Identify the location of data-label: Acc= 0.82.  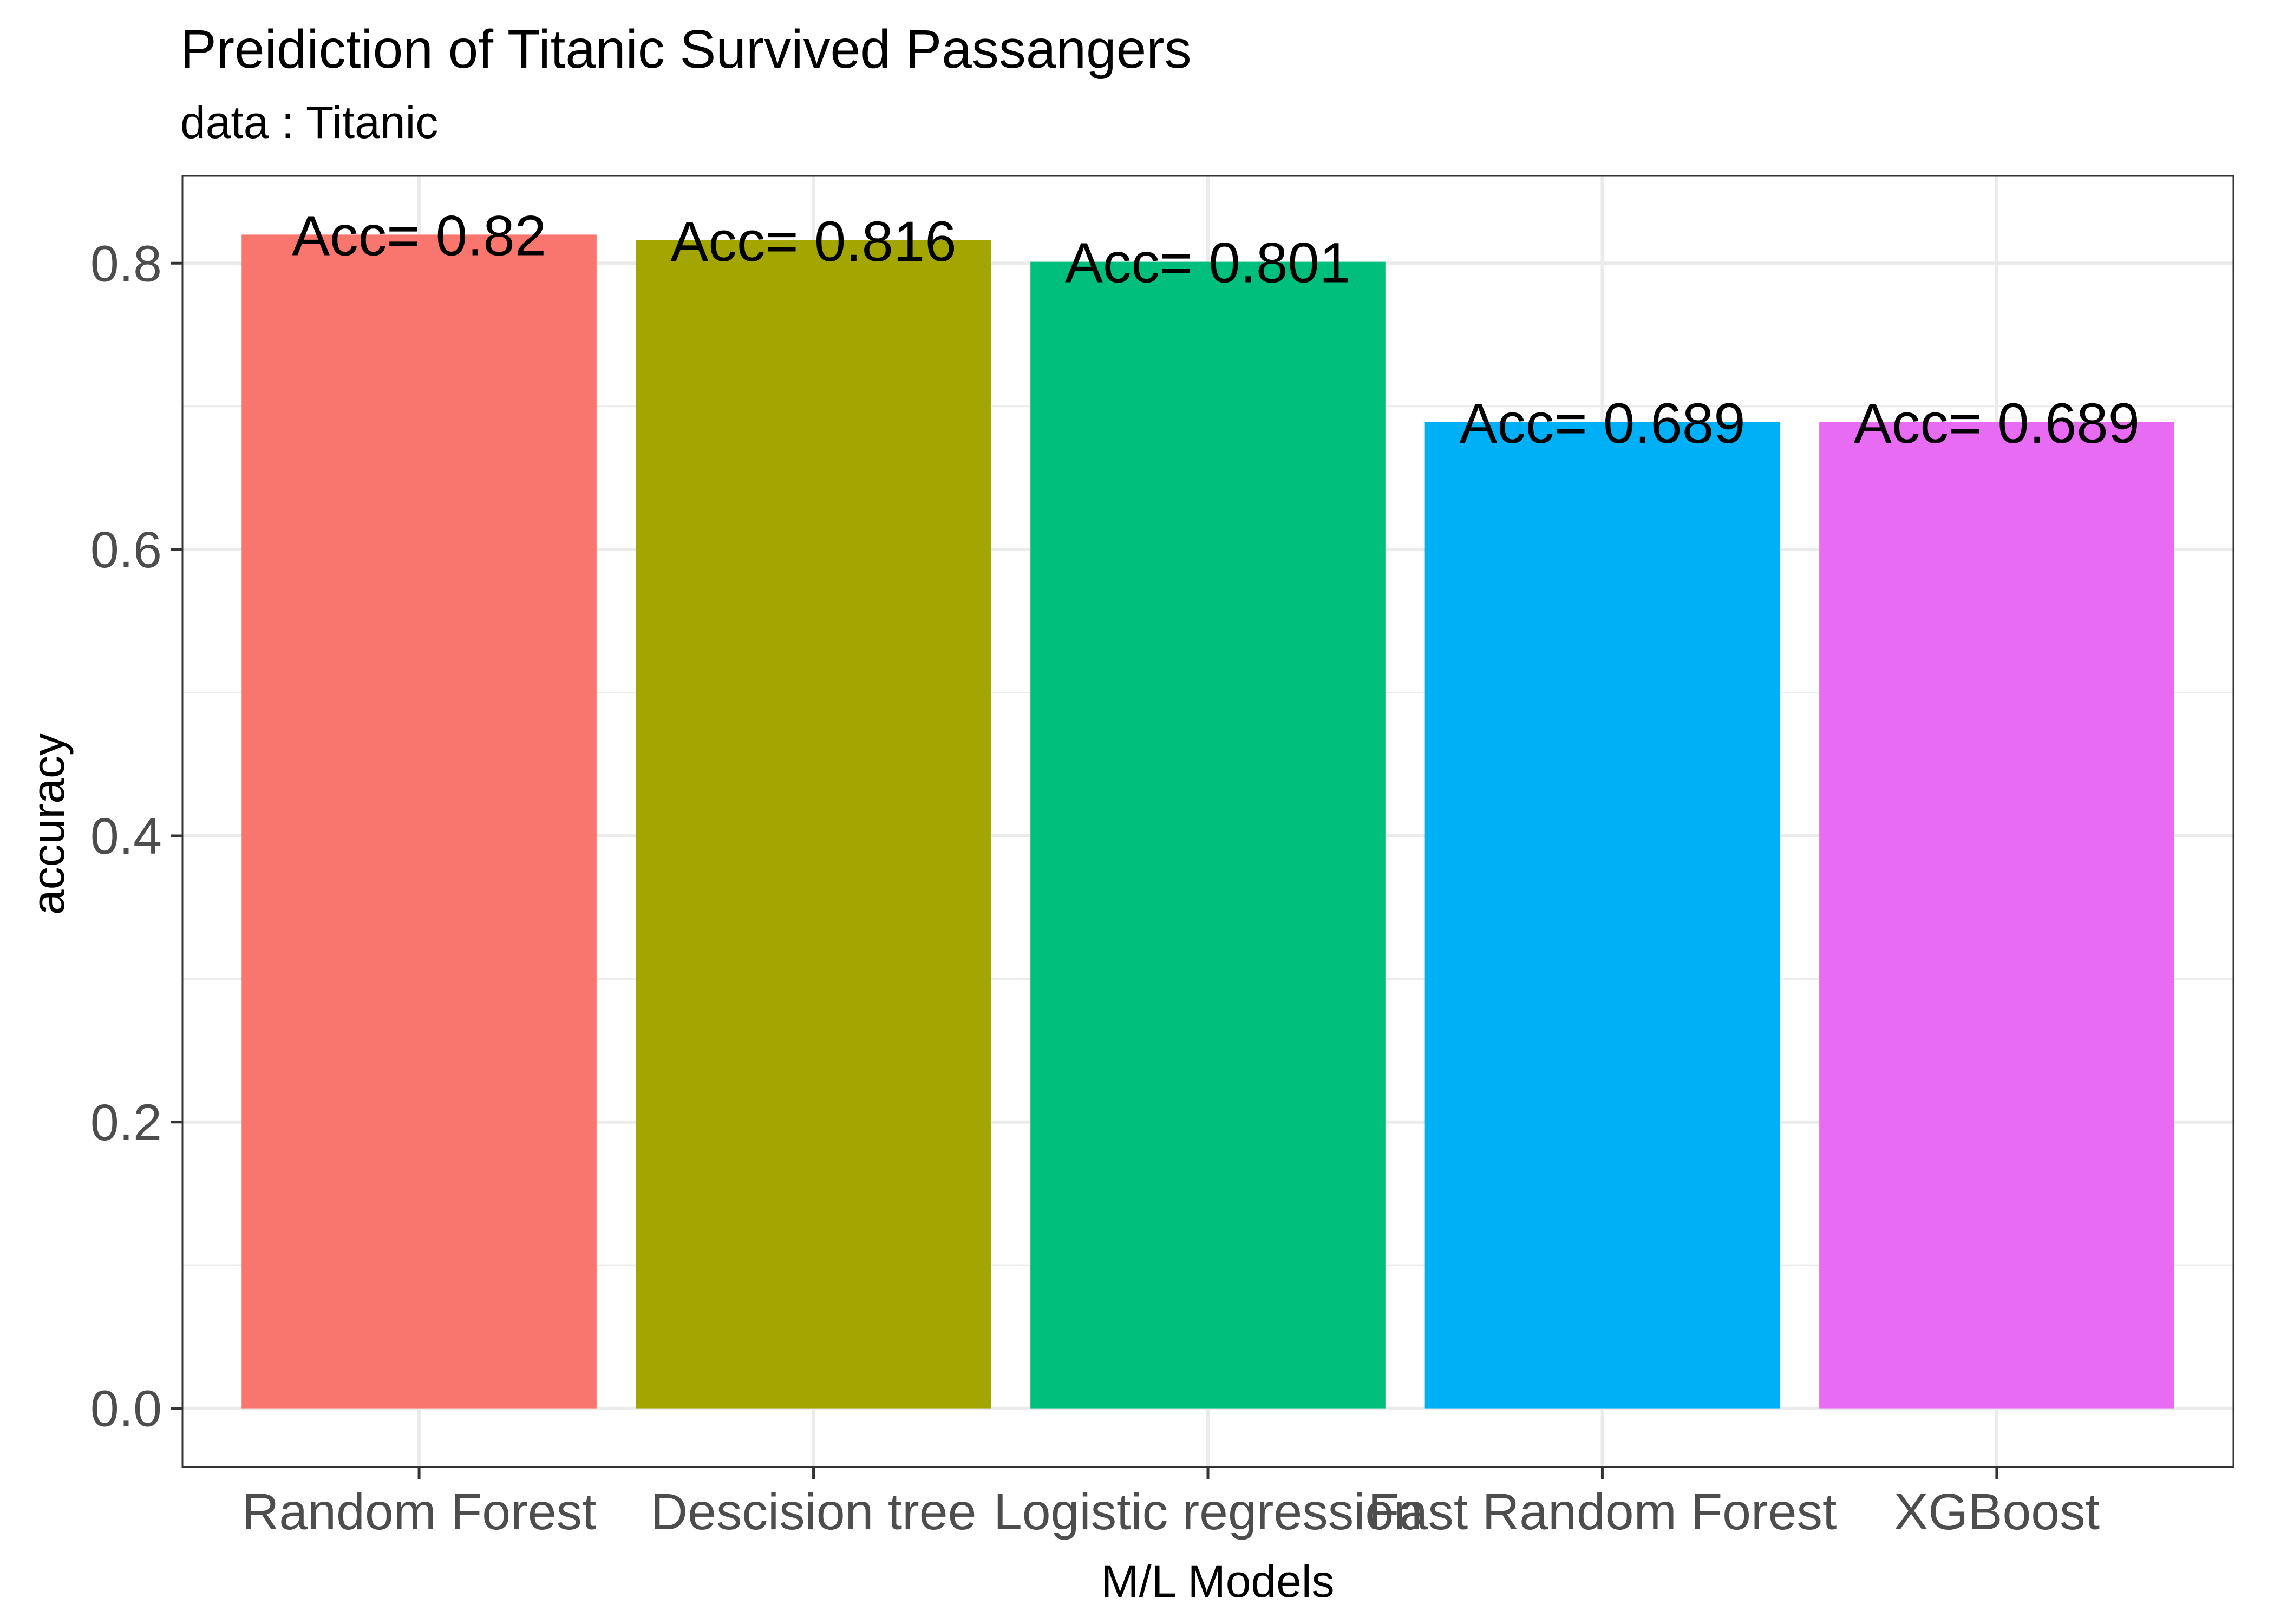
(419, 236).